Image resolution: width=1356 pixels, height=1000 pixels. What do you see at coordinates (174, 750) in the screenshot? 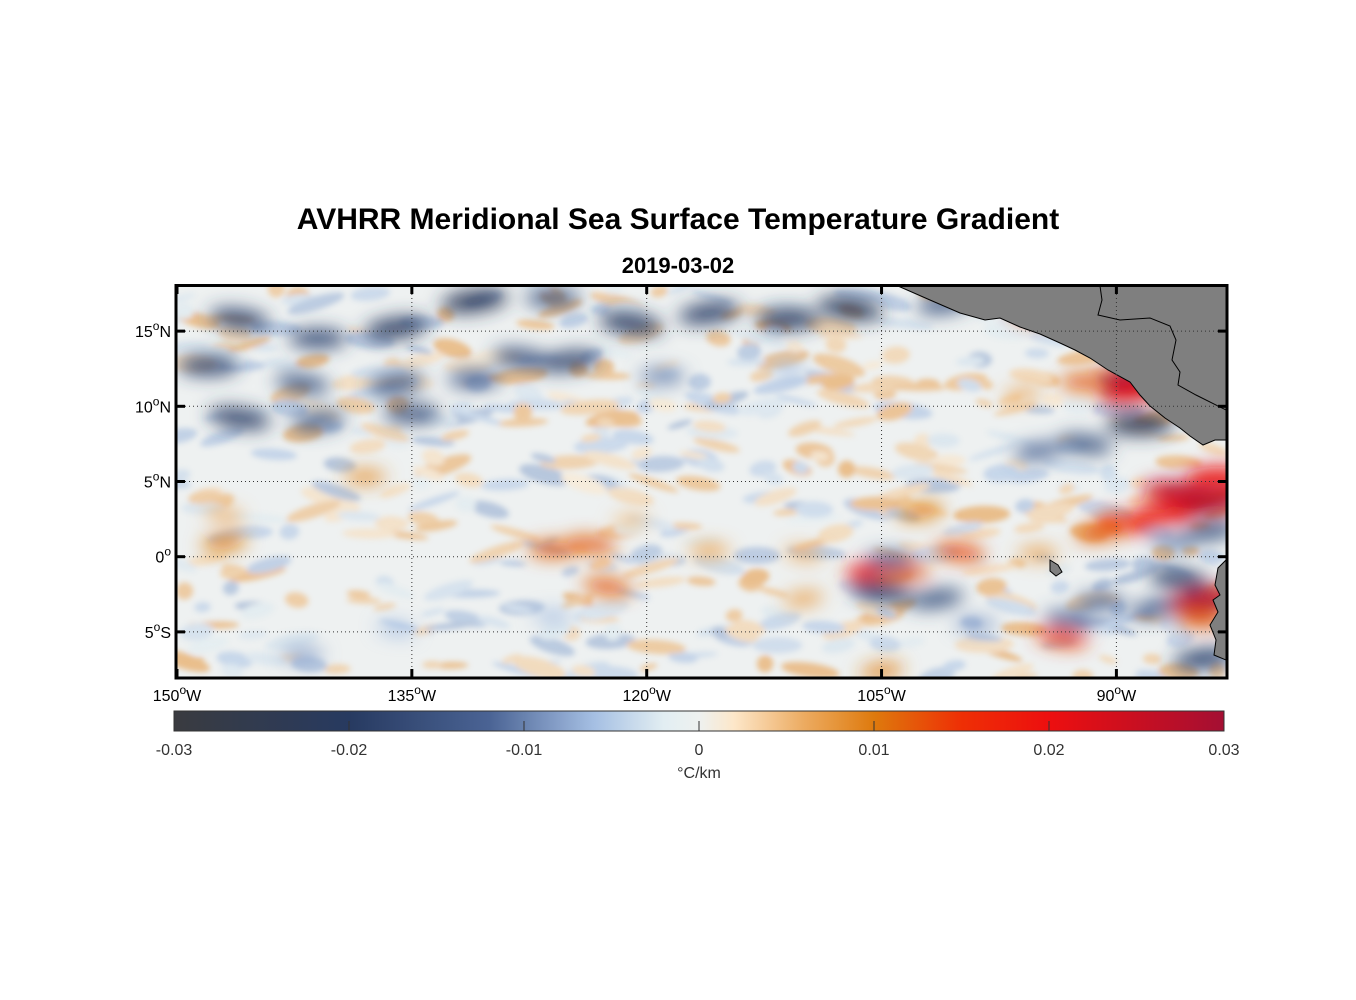
I see `colorbar-tick-label: -0.03` at bounding box center [174, 750].